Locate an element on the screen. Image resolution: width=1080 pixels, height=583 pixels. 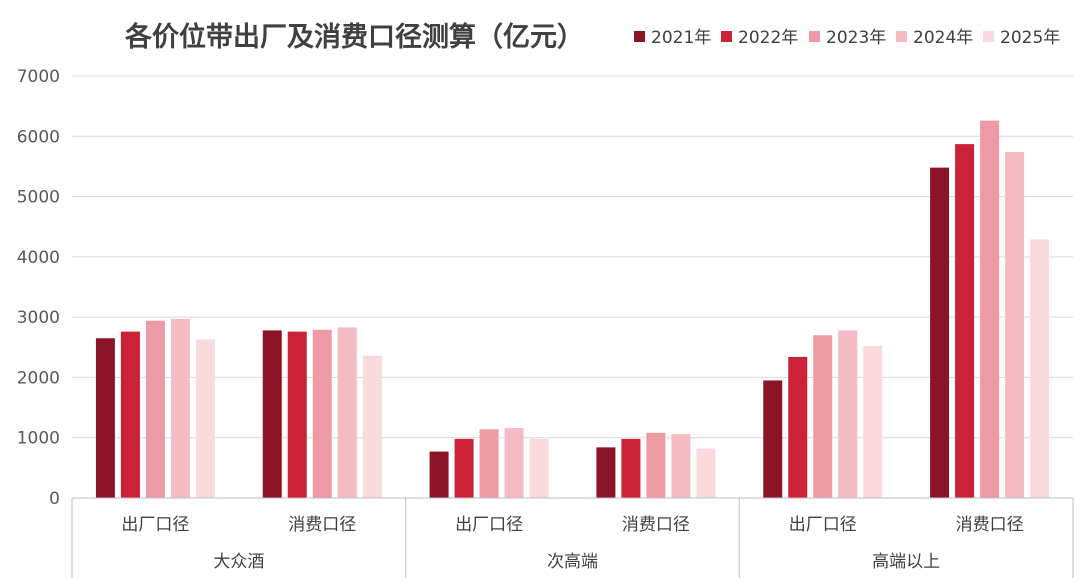
legend-label: 2023年 is located at coordinates (856, 38).